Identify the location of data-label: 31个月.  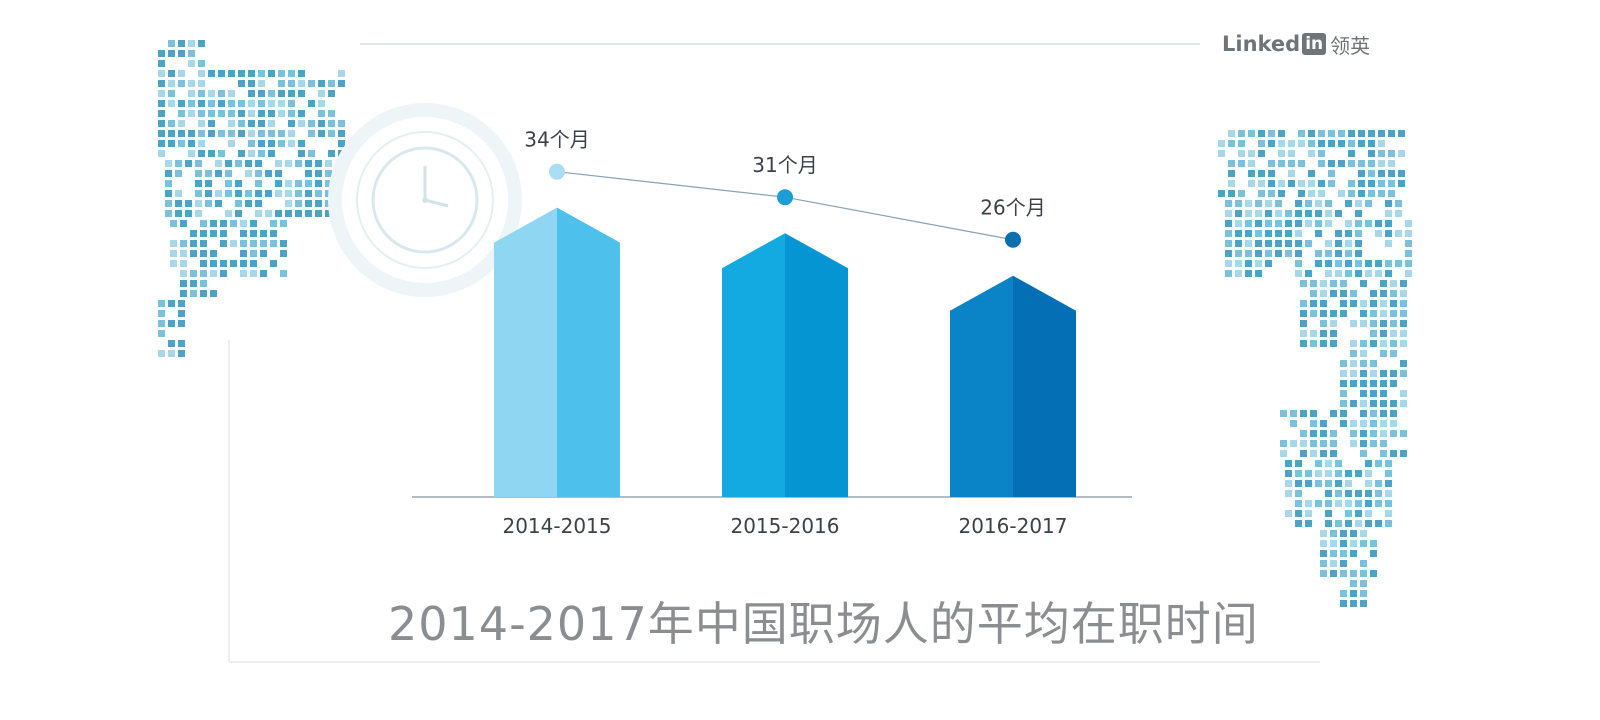
(784, 165).